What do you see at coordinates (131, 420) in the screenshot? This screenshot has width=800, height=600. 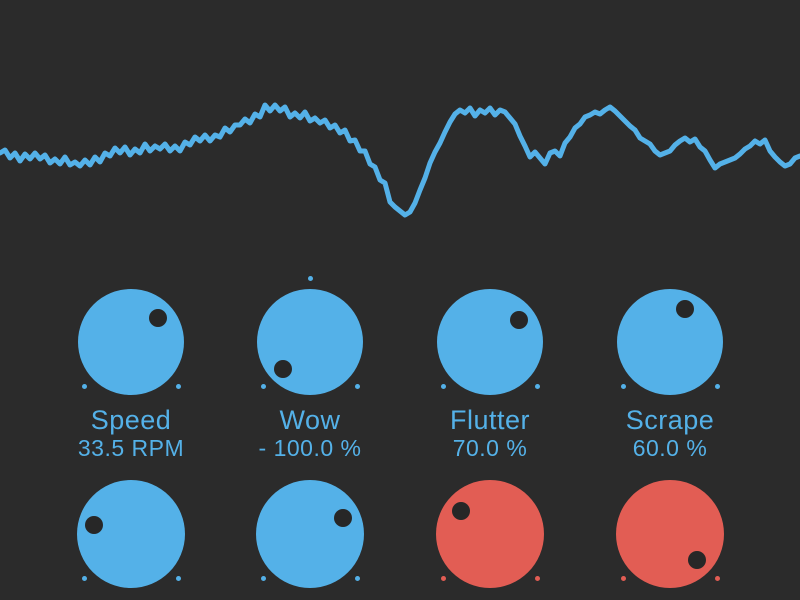 I see `knob-speed-label: Speed` at bounding box center [131, 420].